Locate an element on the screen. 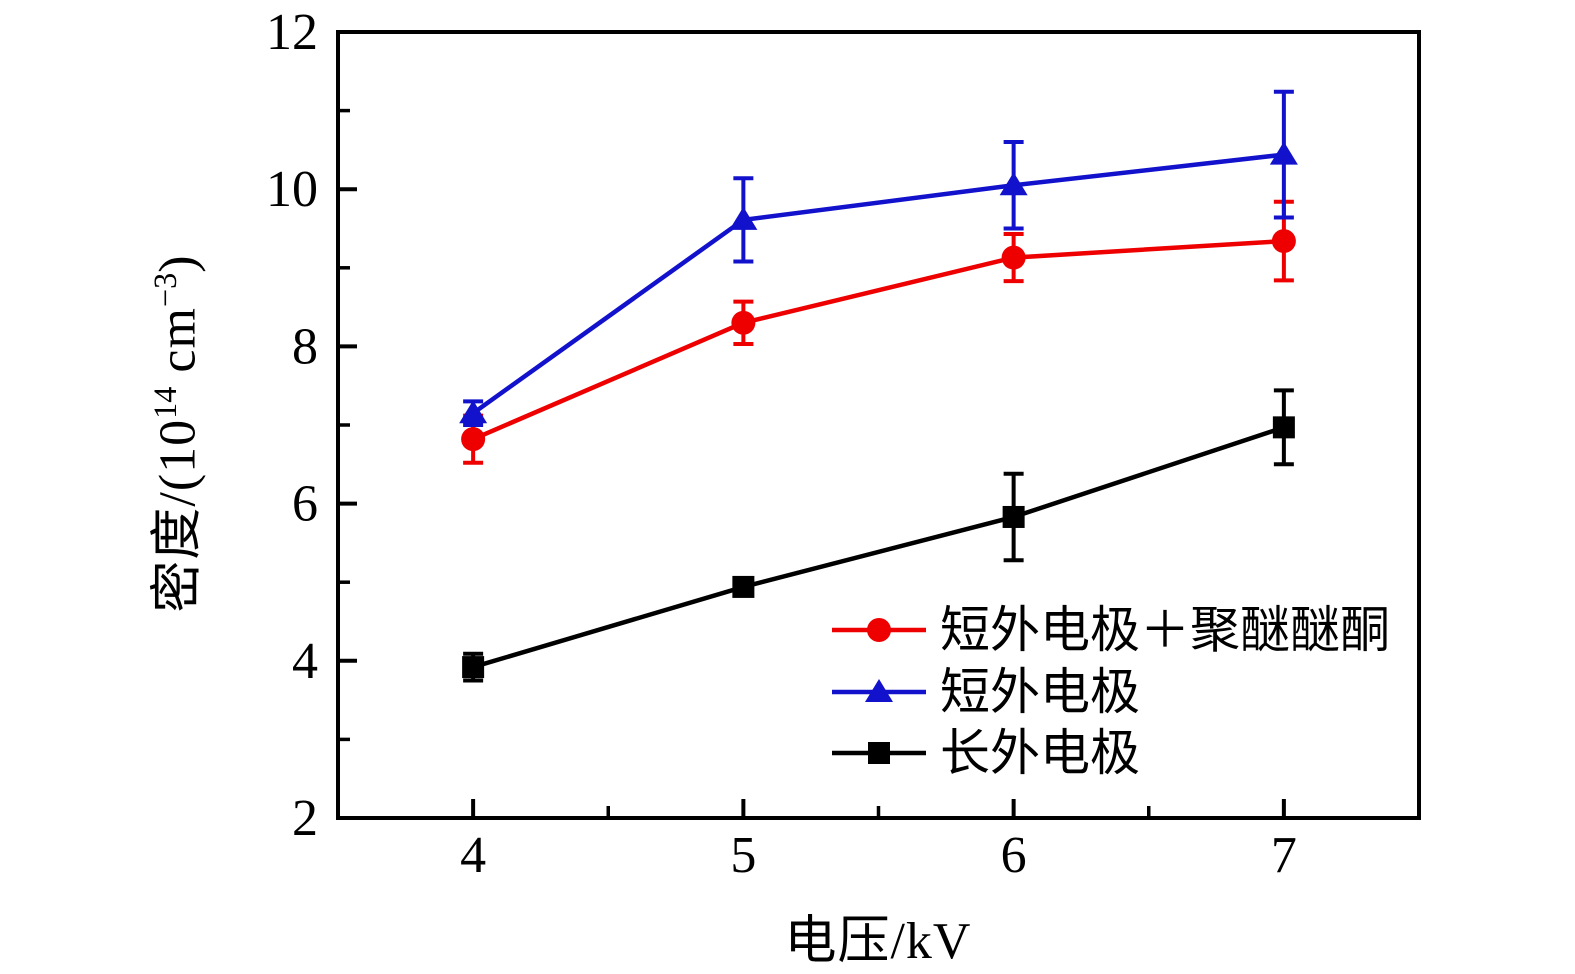 The image size is (1575, 974). y-tick-label: 2 is located at coordinates (305, 818).